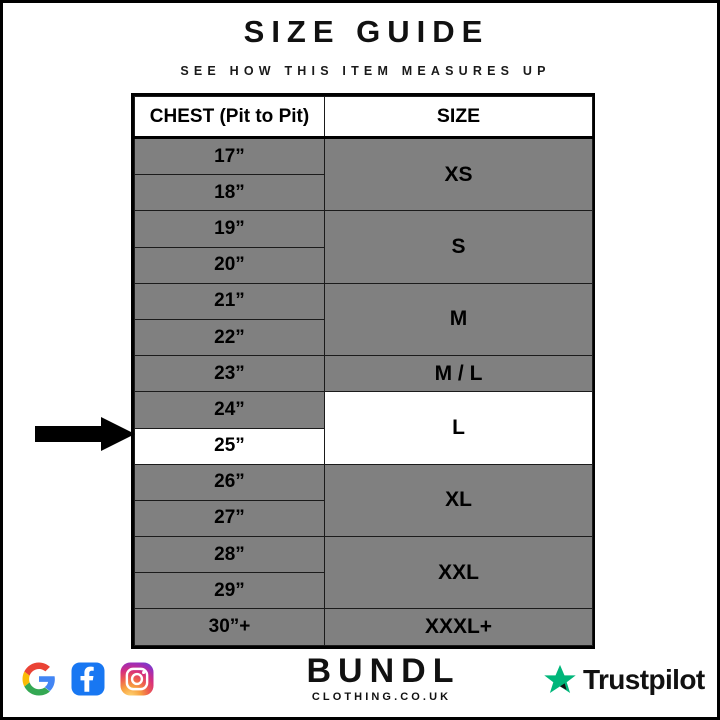  I want to click on chest-cell: 30”+, so click(229, 627).